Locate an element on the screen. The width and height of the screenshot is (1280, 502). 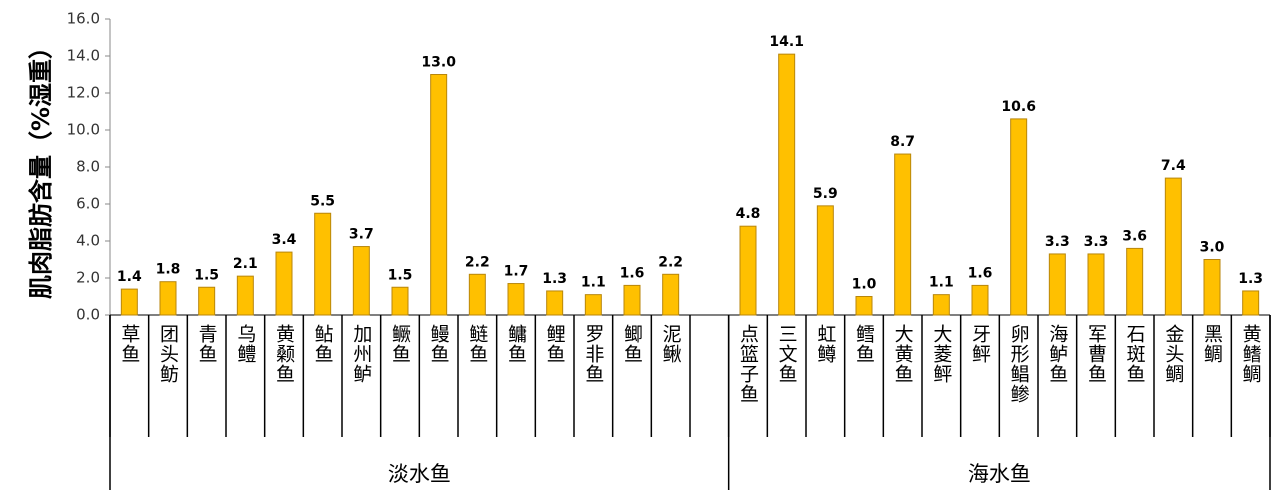
x-tick-label: 鳙鱼 is located at coordinates (516, 344).